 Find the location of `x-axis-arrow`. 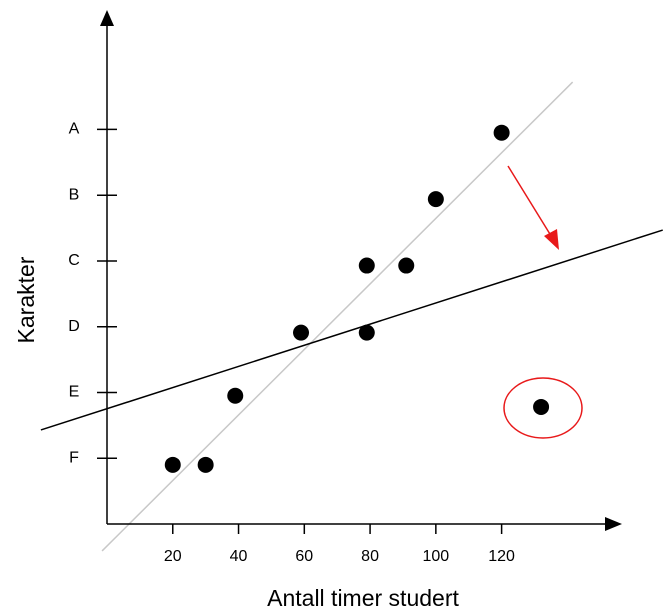

x-axis-arrow is located at coordinates (613, 524).